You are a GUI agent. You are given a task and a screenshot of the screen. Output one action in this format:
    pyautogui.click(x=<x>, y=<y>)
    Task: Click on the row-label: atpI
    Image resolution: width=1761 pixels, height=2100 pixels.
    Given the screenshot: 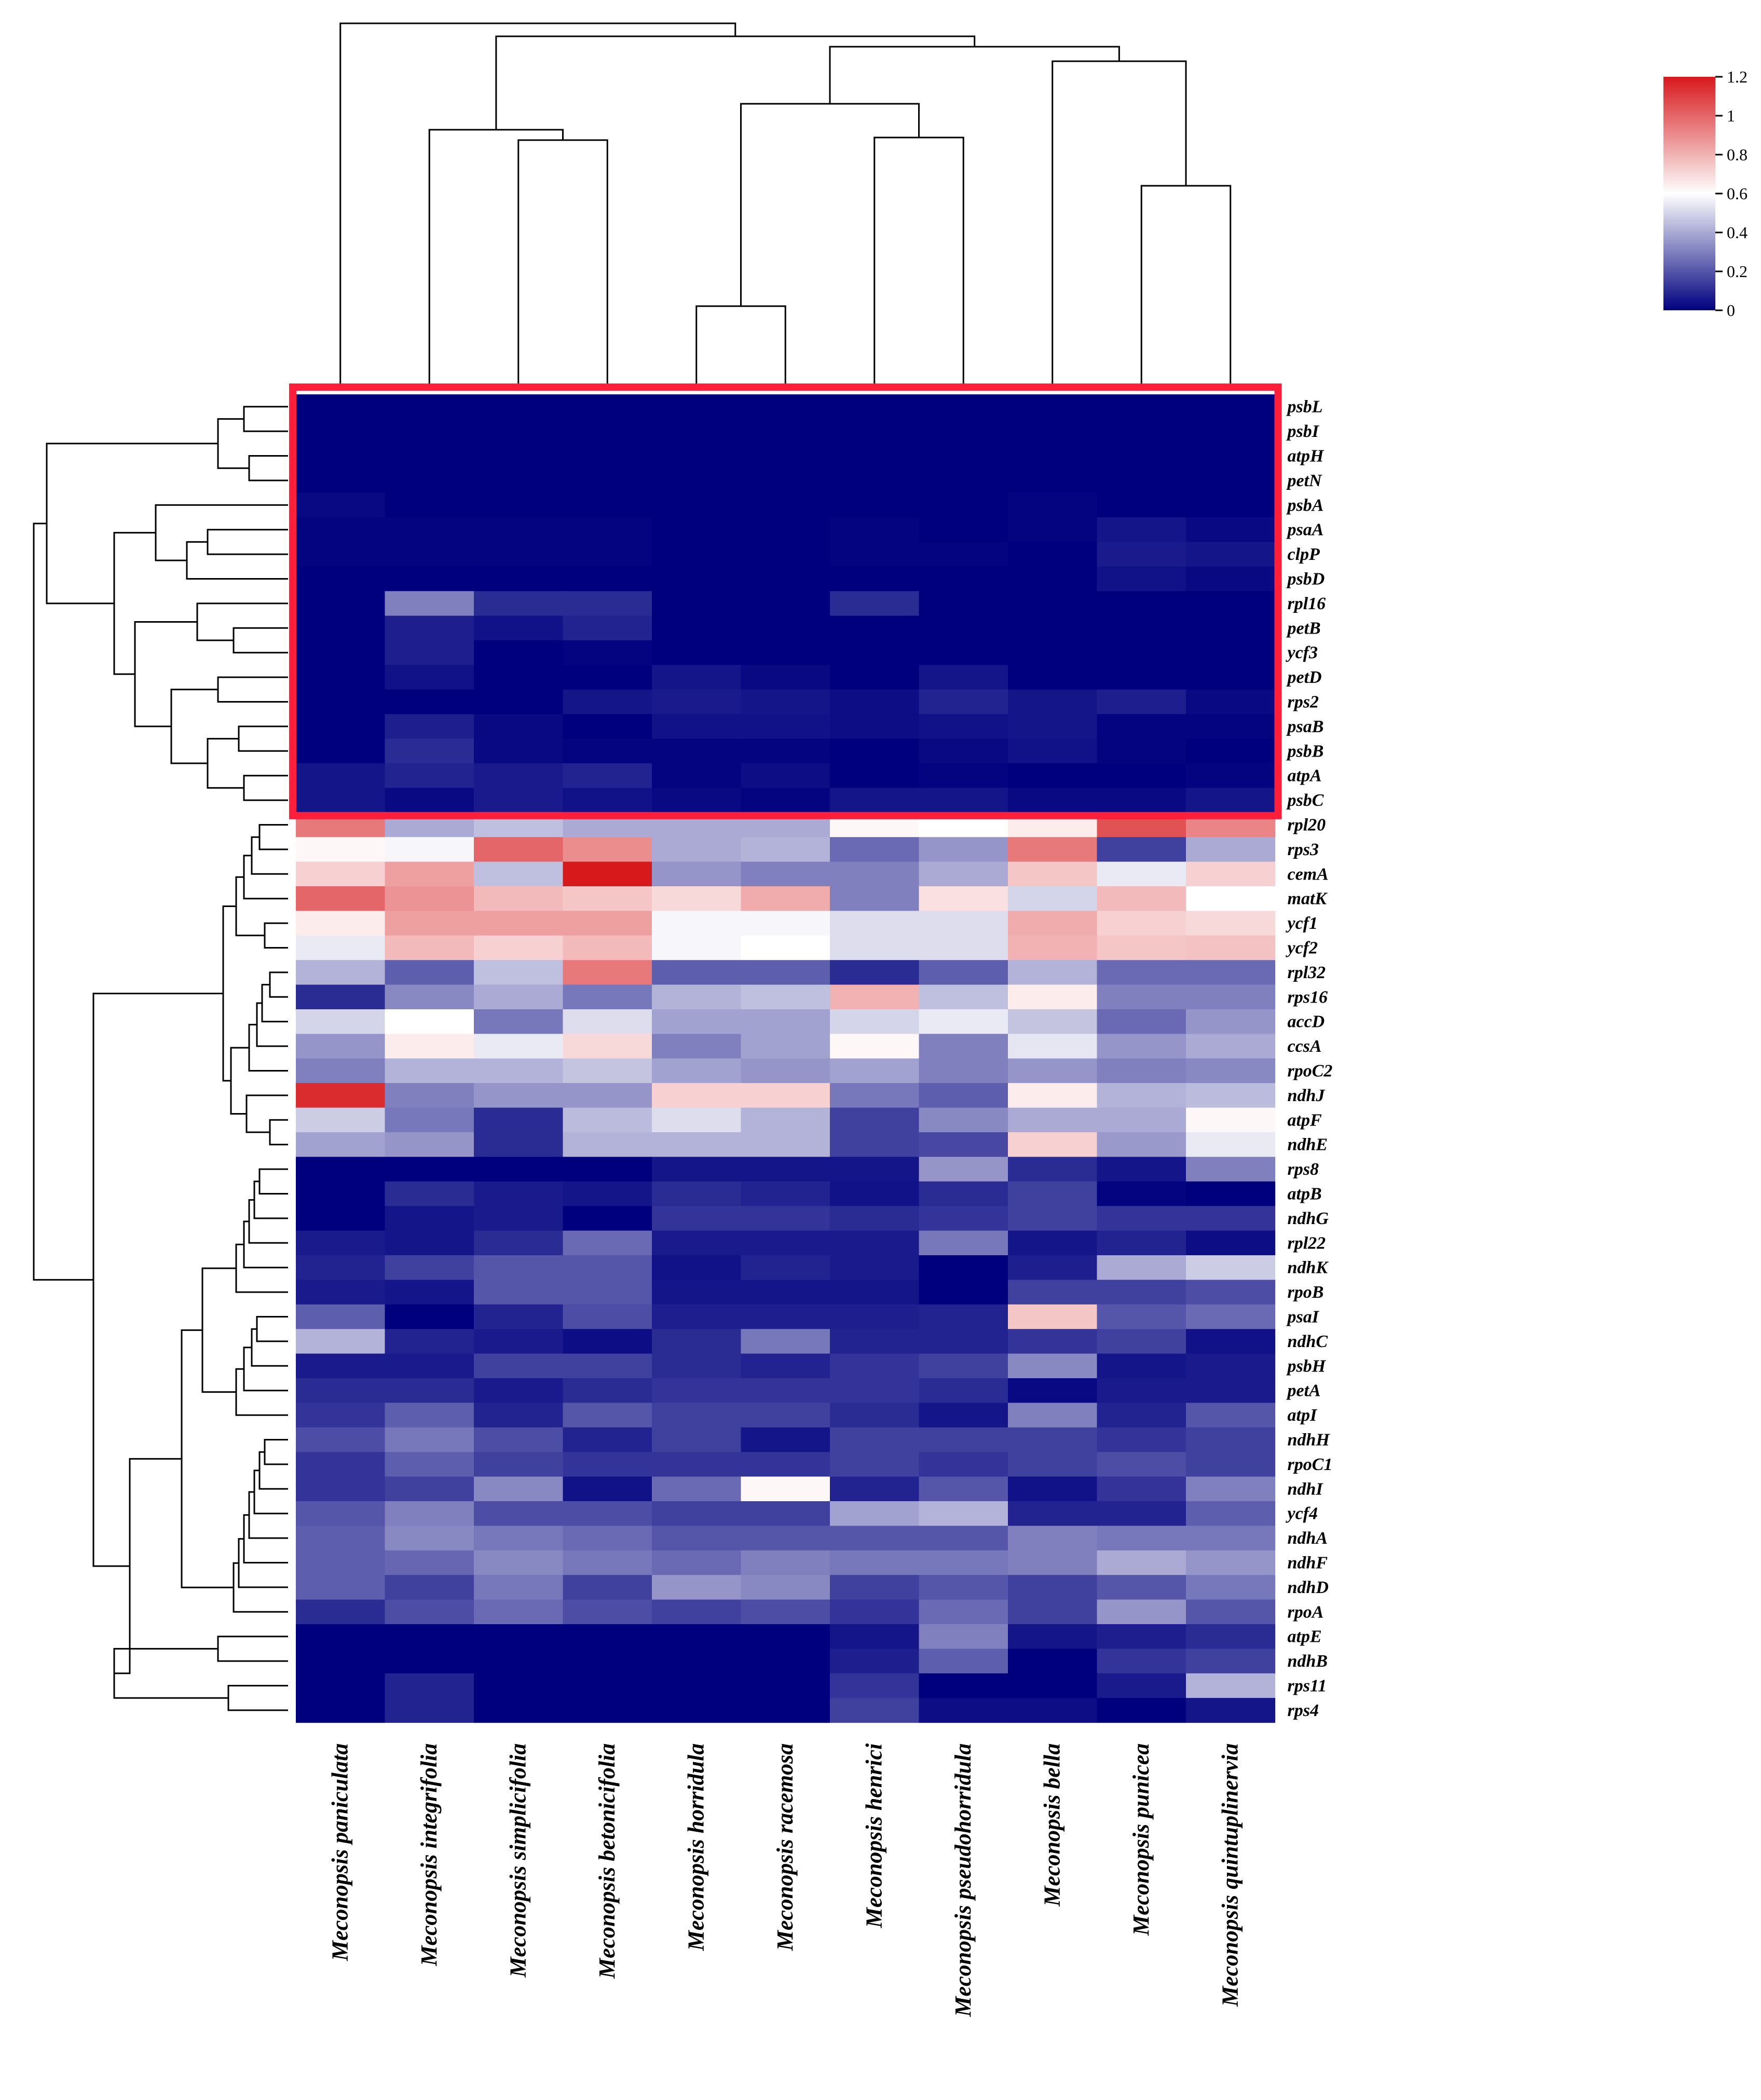 What is the action you would take?
    pyautogui.click(x=1303, y=1415)
    